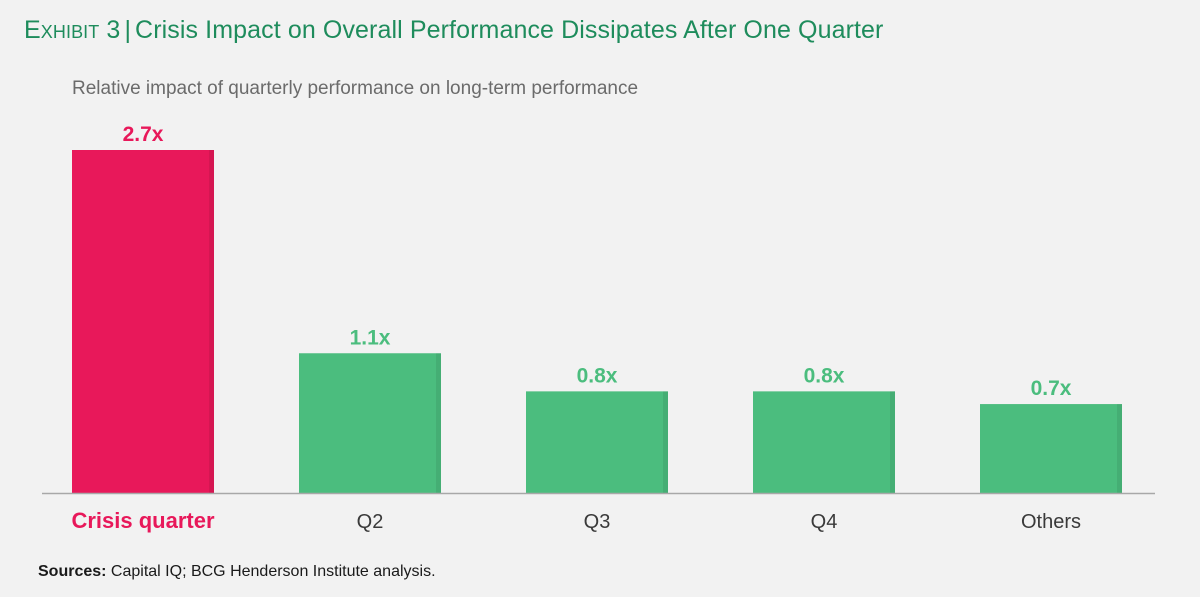  What do you see at coordinates (824, 442) in the screenshot?
I see `bar-q4` at bounding box center [824, 442].